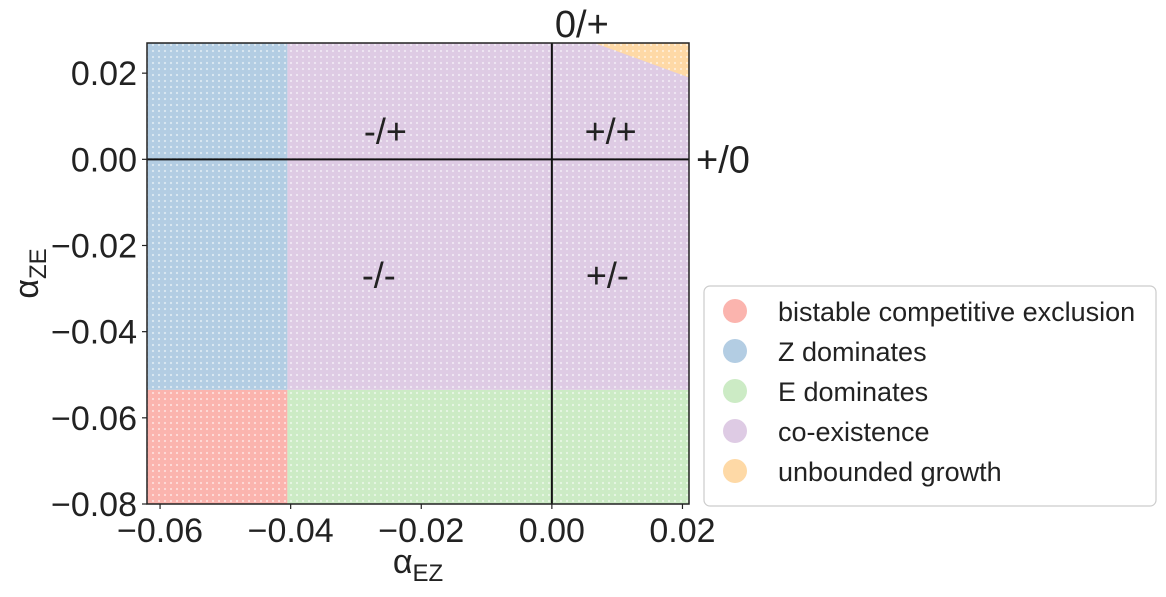 The width and height of the screenshot is (1166, 597). Describe the element at coordinates (682, 531) in the screenshot. I see `x-tick-label: 0.02` at that location.